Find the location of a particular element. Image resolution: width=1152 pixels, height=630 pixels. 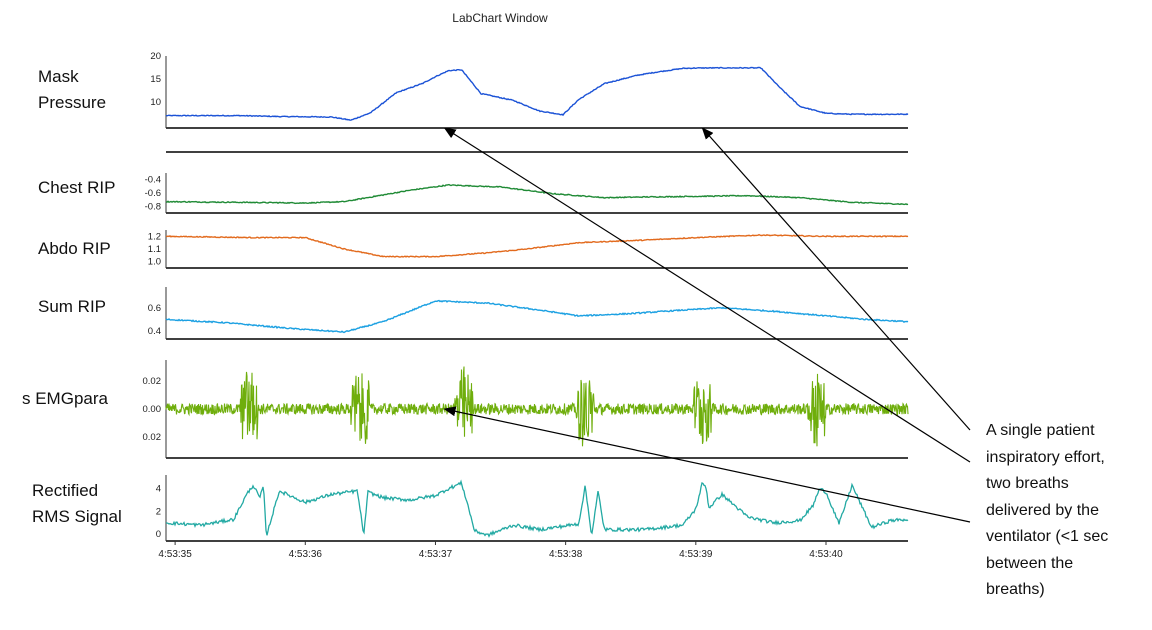

y-tick-label: 0.4 is located at coordinates (154, 331).